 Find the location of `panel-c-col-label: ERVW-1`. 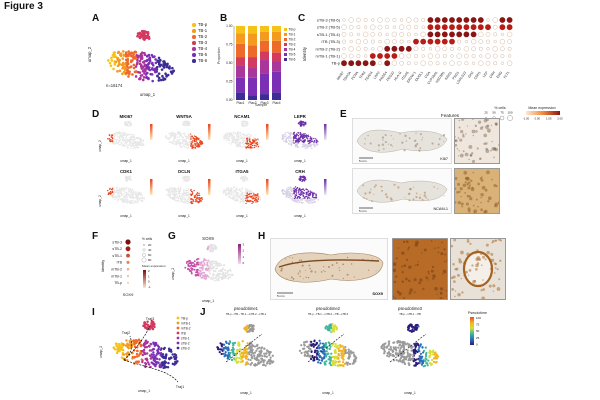

panel-c-col-label: ERVW-1 is located at coordinates (411, 77).